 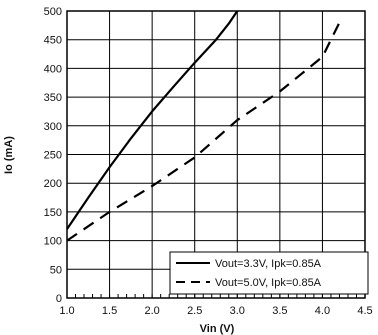 What do you see at coordinates (53, 127) in the screenshot?
I see `y-tick-label: 300` at bounding box center [53, 127].